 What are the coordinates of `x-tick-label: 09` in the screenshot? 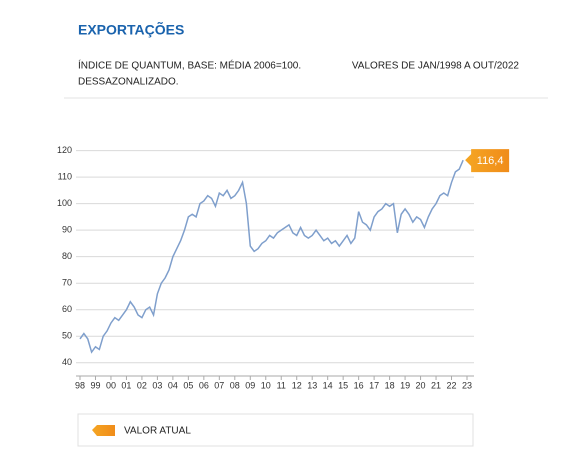 It's located at (250, 385).